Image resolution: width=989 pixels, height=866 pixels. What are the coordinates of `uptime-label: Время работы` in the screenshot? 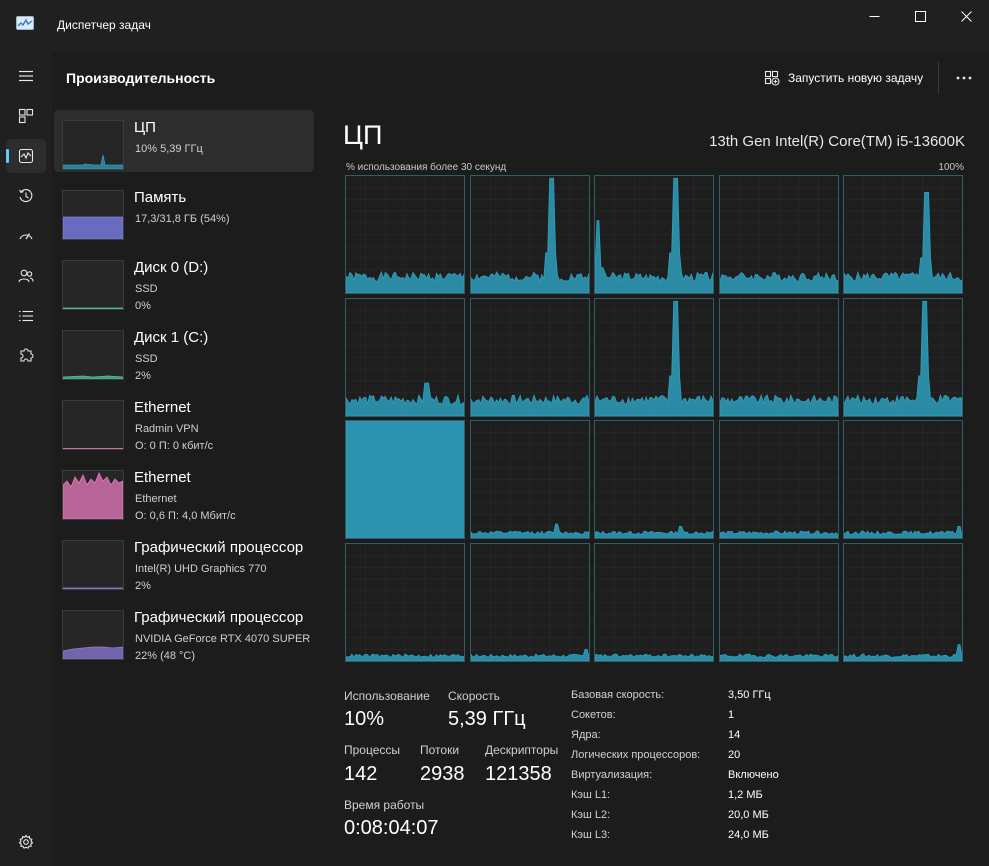 It's located at (384, 805).